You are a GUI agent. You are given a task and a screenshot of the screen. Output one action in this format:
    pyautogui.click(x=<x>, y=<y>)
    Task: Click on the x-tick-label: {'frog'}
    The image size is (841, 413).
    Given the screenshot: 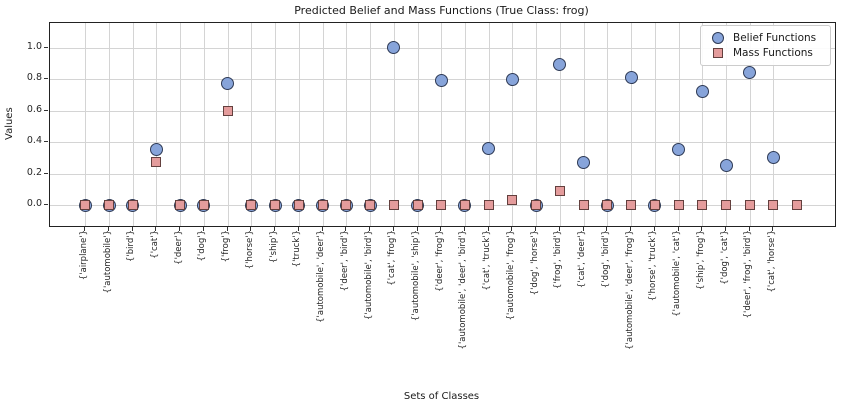 What is the action you would take?
    pyautogui.click(x=226, y=246)
    